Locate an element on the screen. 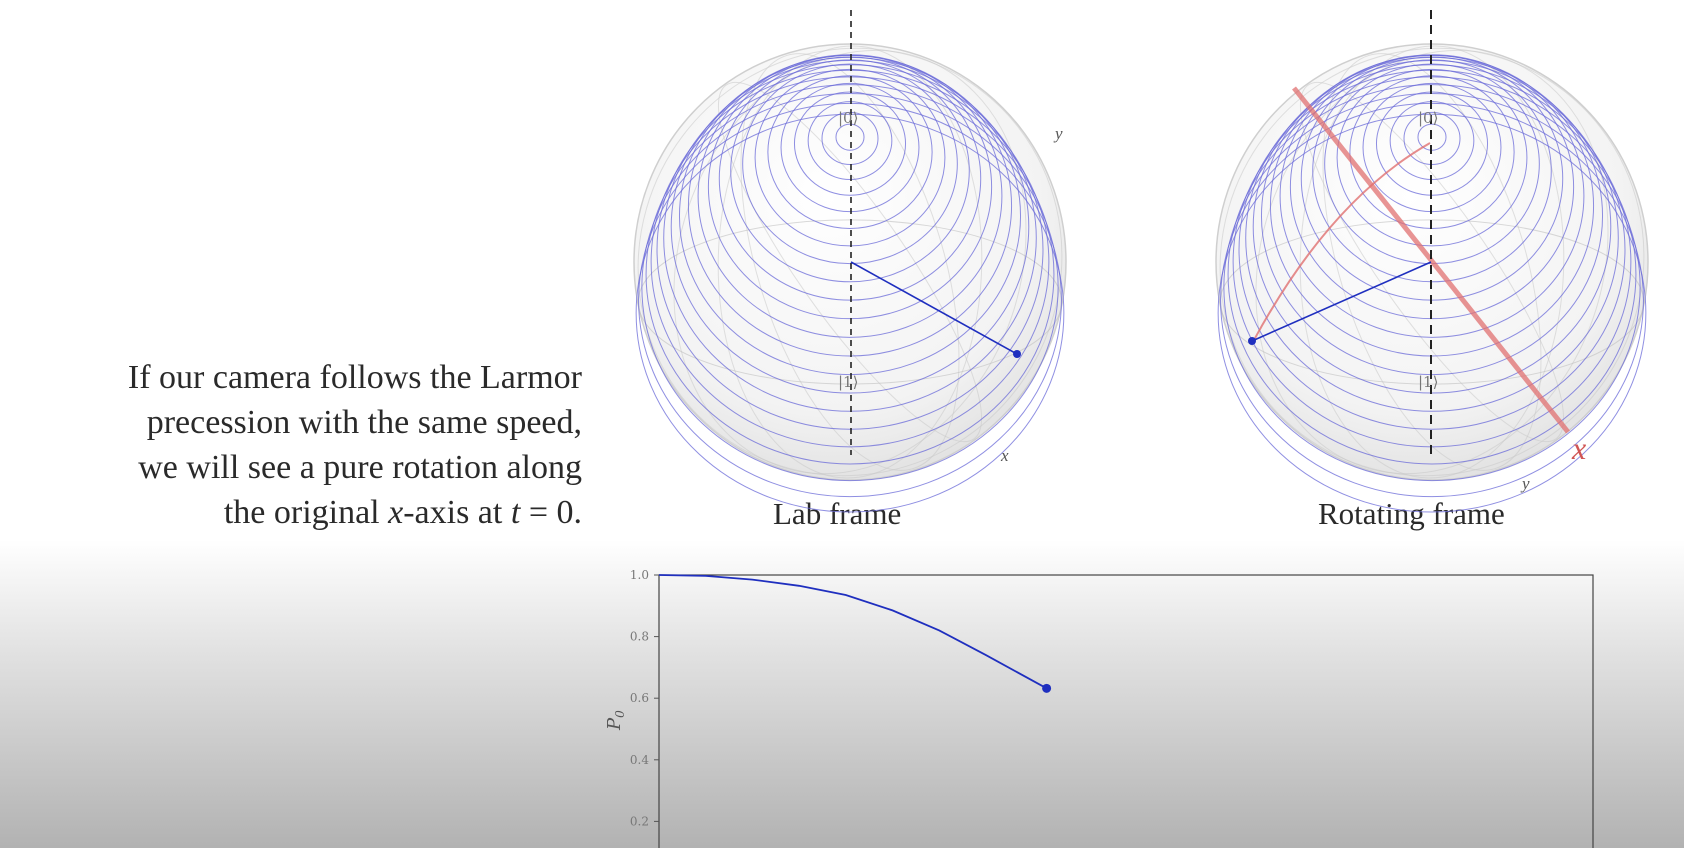 The height and width of the screenshot is (848, 1684). rotation-trajectory-arc is located at coordinates (1342, 241).